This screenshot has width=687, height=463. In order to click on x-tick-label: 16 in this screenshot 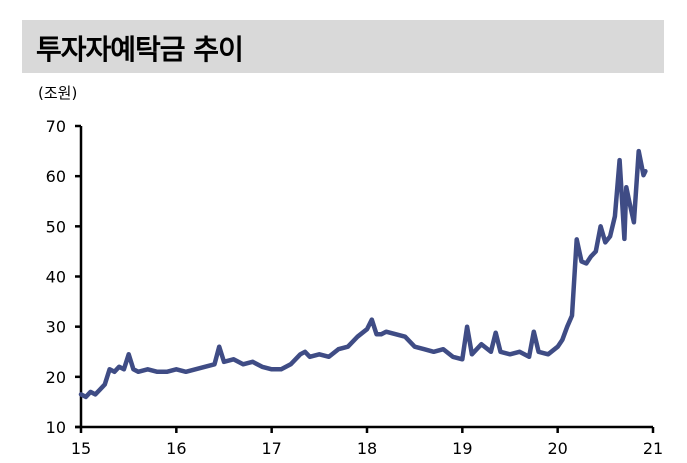, I will do `click(176, 448)`.